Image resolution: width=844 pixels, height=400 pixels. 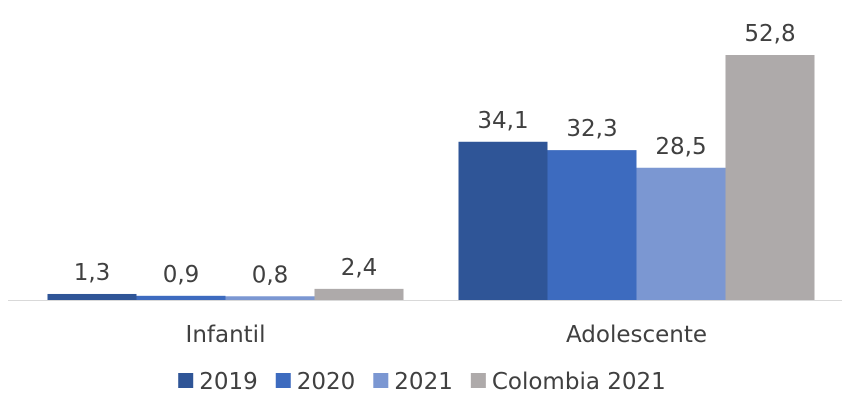 I want to click on value-label-adolescente-2020: 32,3, so click(x=591, y=129).